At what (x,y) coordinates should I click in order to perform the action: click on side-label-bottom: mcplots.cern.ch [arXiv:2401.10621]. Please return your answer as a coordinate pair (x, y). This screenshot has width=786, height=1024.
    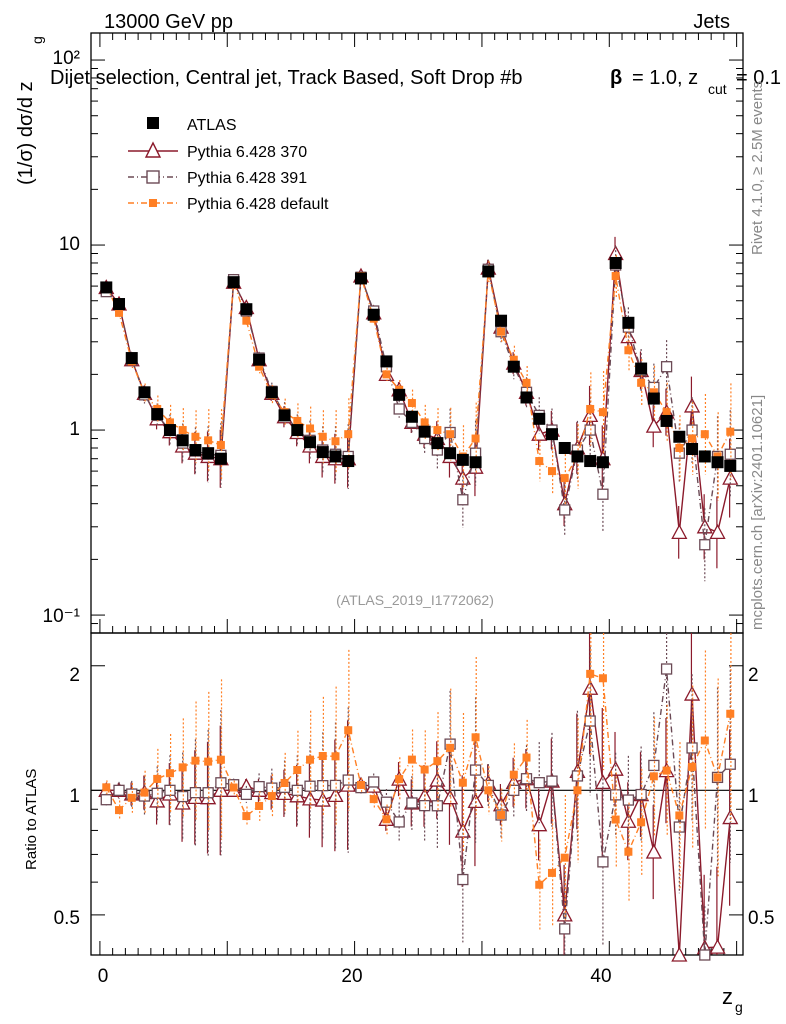
    Looking at the image, I should click on (757, 512).